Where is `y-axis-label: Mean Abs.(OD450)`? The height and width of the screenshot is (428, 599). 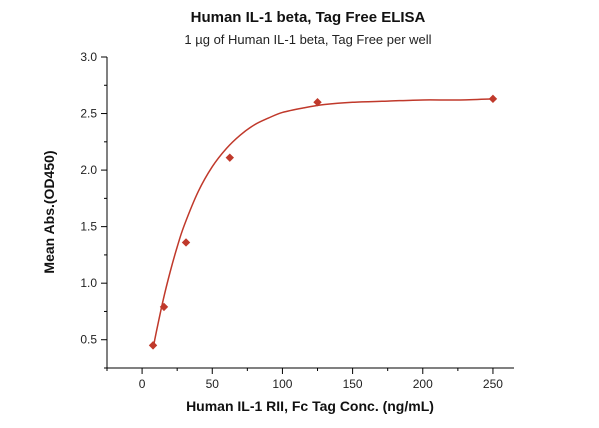
y-axis-label: Mean Abs.(OD450) is located at coordinates (49, 211).